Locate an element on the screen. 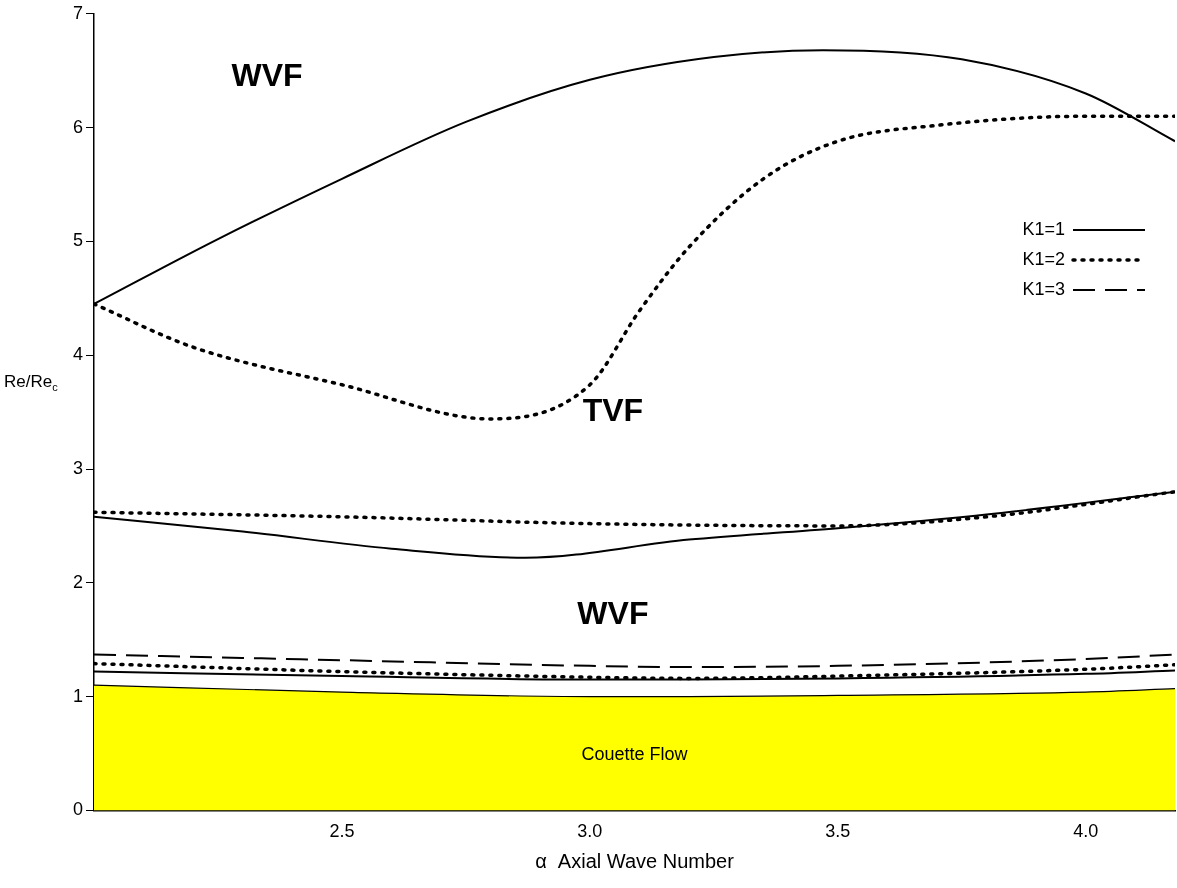 This screenshot has width=1177, height=888. y-tick-label: 0 is located at coordinates (78, 809).